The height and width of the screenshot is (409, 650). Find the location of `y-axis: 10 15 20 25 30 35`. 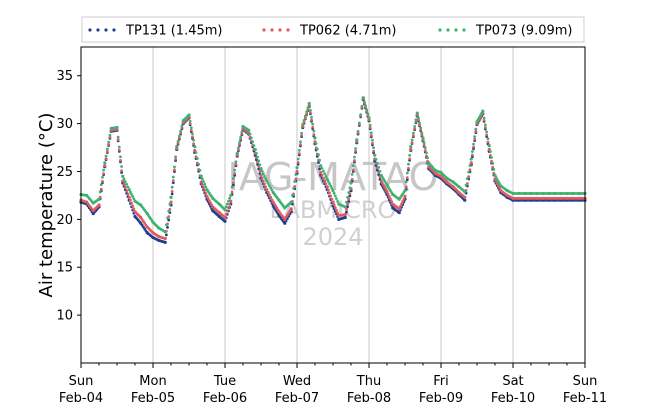

y-axis: 10 15 20 25 30 35 is located at coordinates (68, 196).